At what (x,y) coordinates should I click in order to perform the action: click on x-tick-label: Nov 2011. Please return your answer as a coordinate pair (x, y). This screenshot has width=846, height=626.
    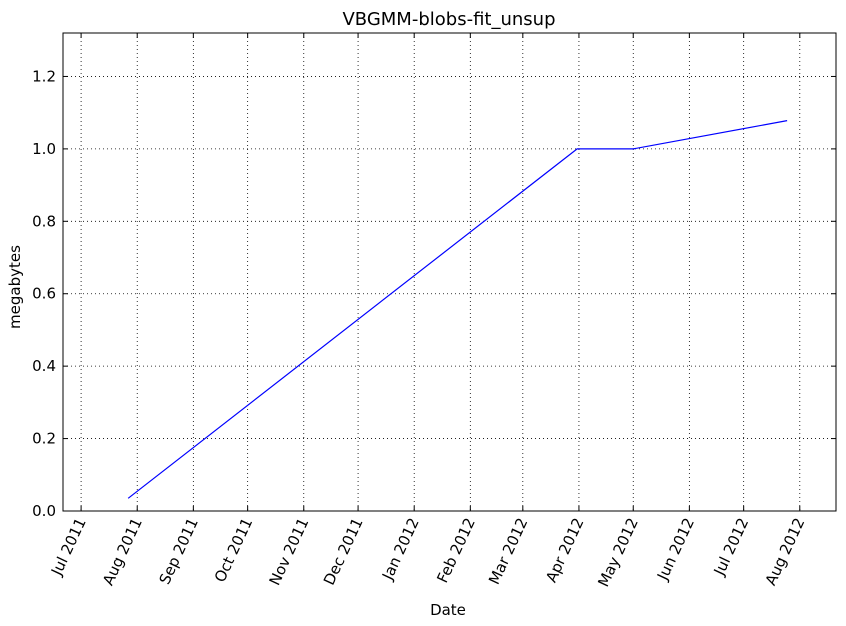
    Looking at the image, I should click on (289, 551).